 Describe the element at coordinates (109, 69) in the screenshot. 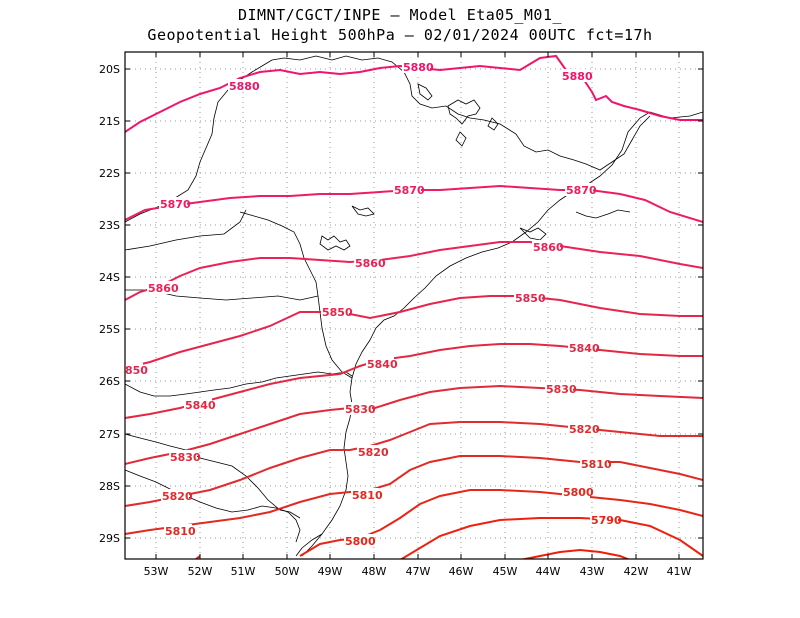

I see `lat-label: 20S` at that location.